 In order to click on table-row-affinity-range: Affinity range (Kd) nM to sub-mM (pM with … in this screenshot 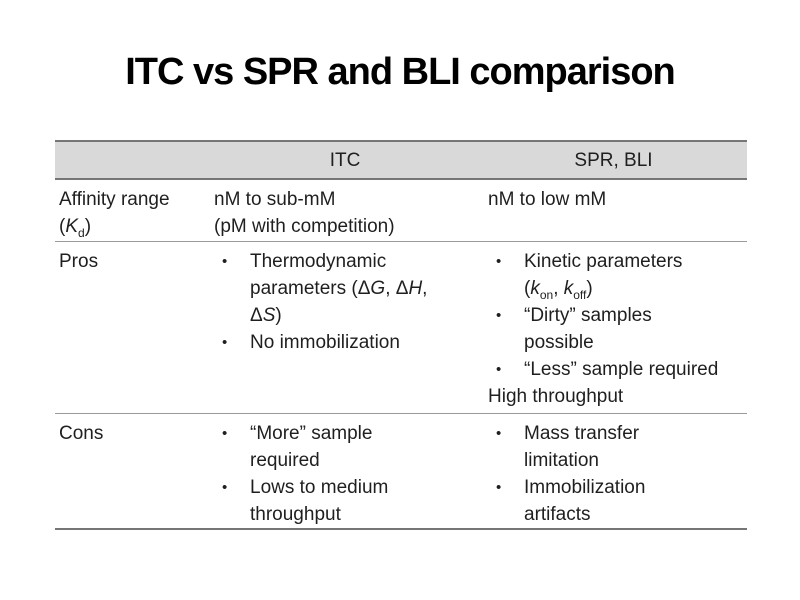, I will do `click(401, 210)`.